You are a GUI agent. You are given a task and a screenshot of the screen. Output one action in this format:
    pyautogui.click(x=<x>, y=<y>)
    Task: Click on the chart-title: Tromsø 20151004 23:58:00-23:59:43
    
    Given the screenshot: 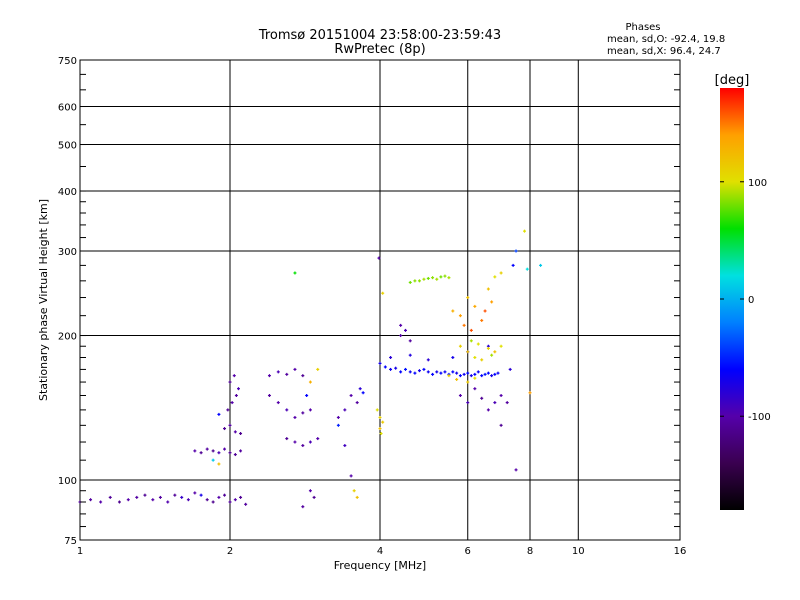 What is the action you would take?
    pyautogui.click(x=379, y=35)
    